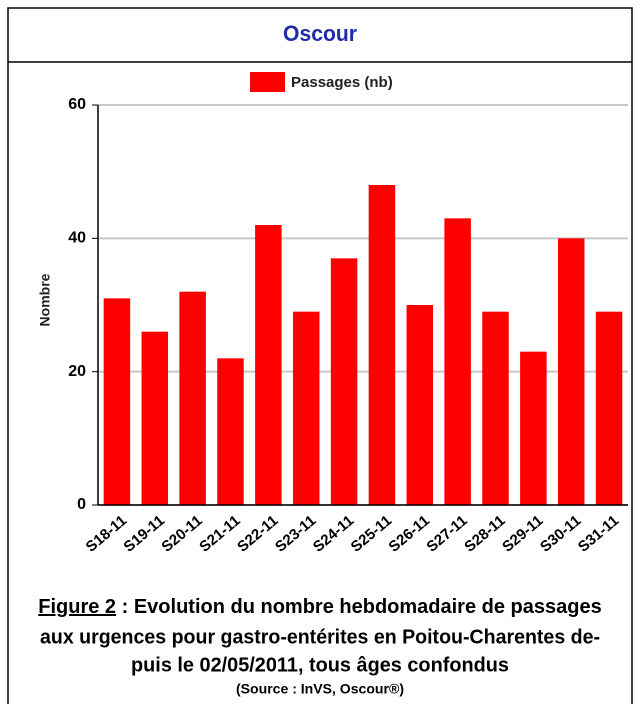 The width and height of the screenshot is (640, 704). I want to click on caption-line: puis le 02/05/2011, tous âges confondus, so click(320, 665).